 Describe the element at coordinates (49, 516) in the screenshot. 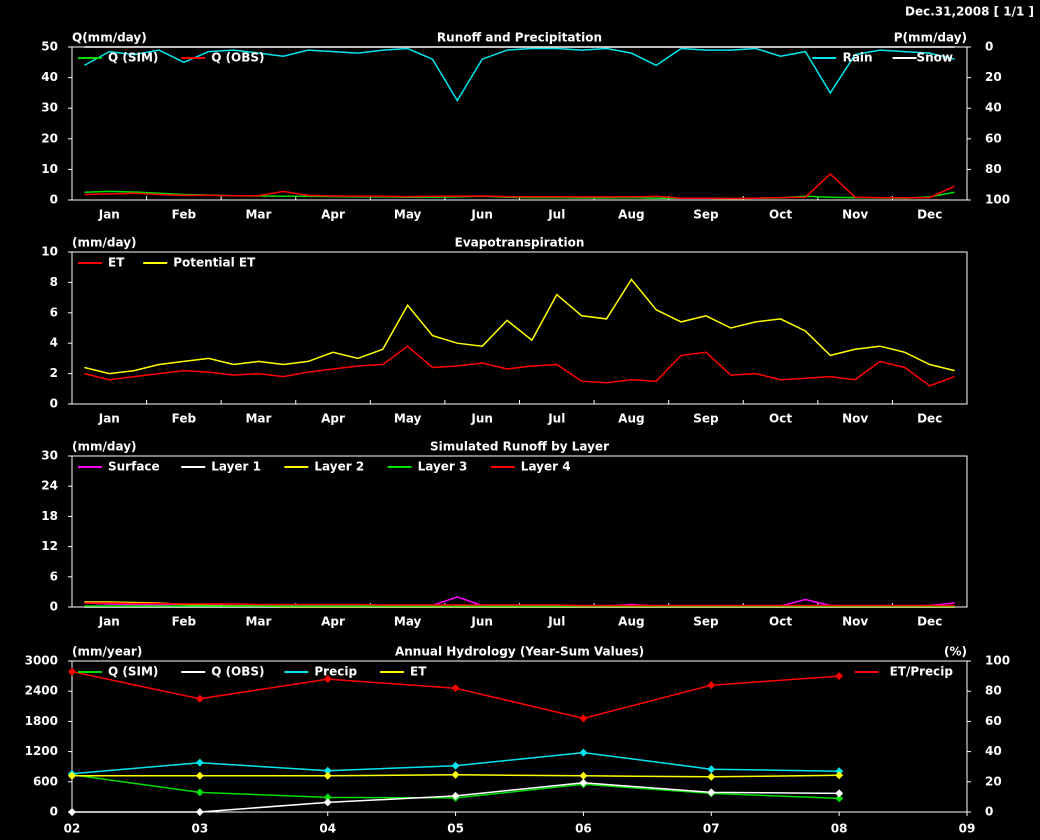

I see `y-tick-label: 18` at that location.